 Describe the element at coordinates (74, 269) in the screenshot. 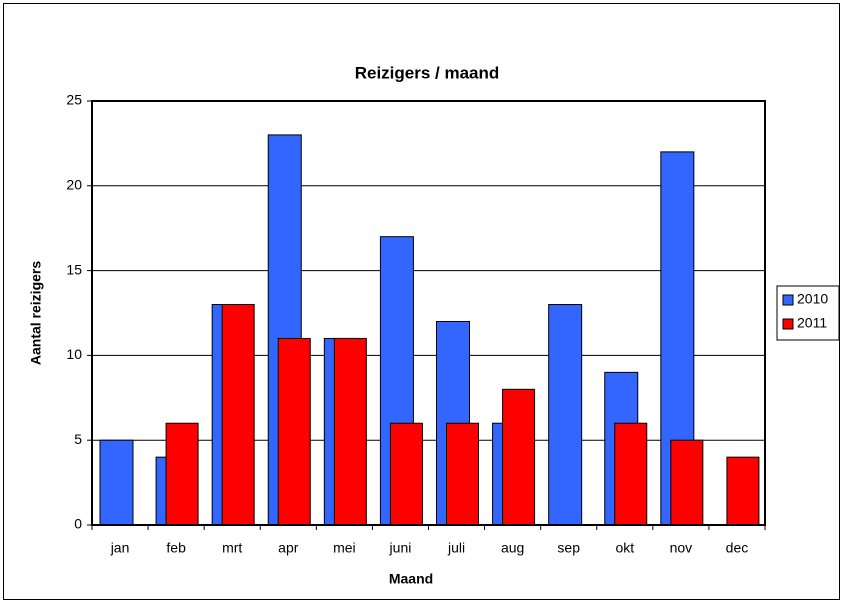

I see `y-tick-label: 15` at that location.